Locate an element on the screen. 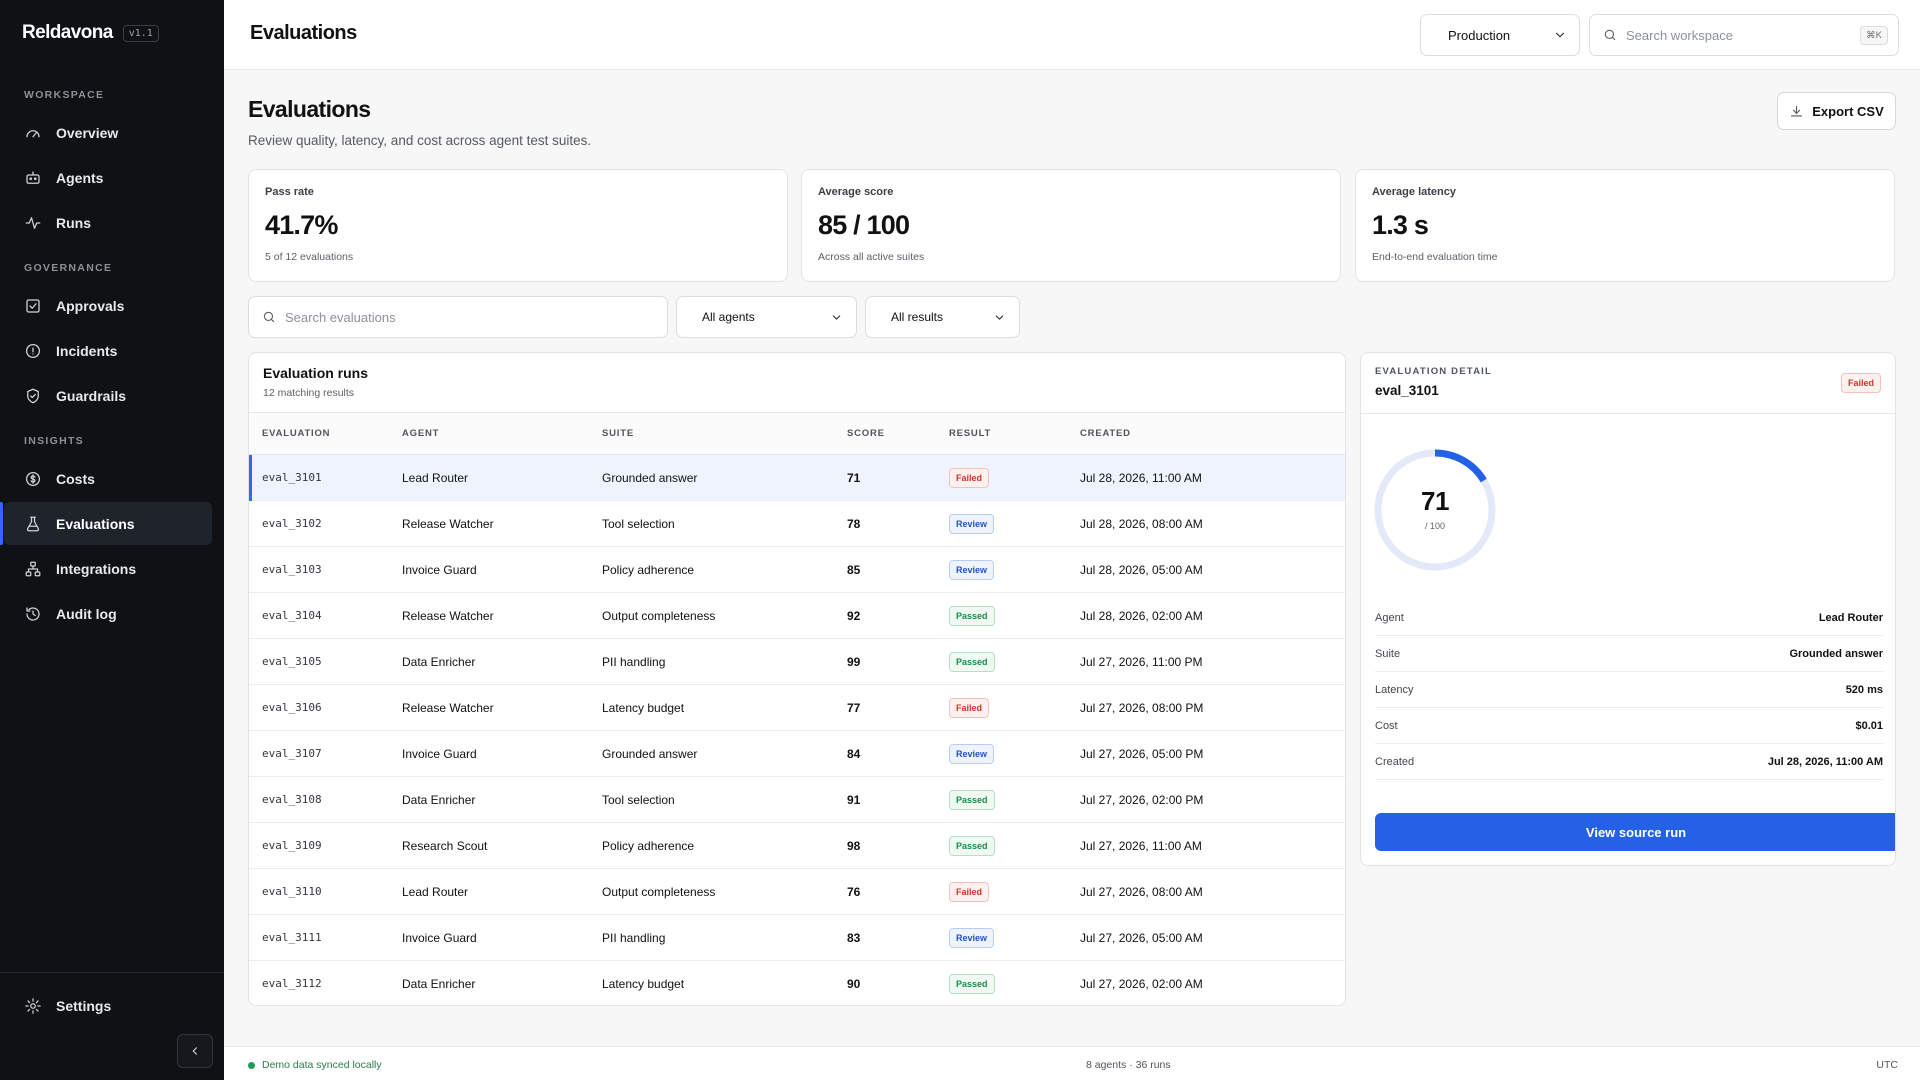 The image size is (1920, 1080). alert-circle-icon is located at coordinates (33, 350).